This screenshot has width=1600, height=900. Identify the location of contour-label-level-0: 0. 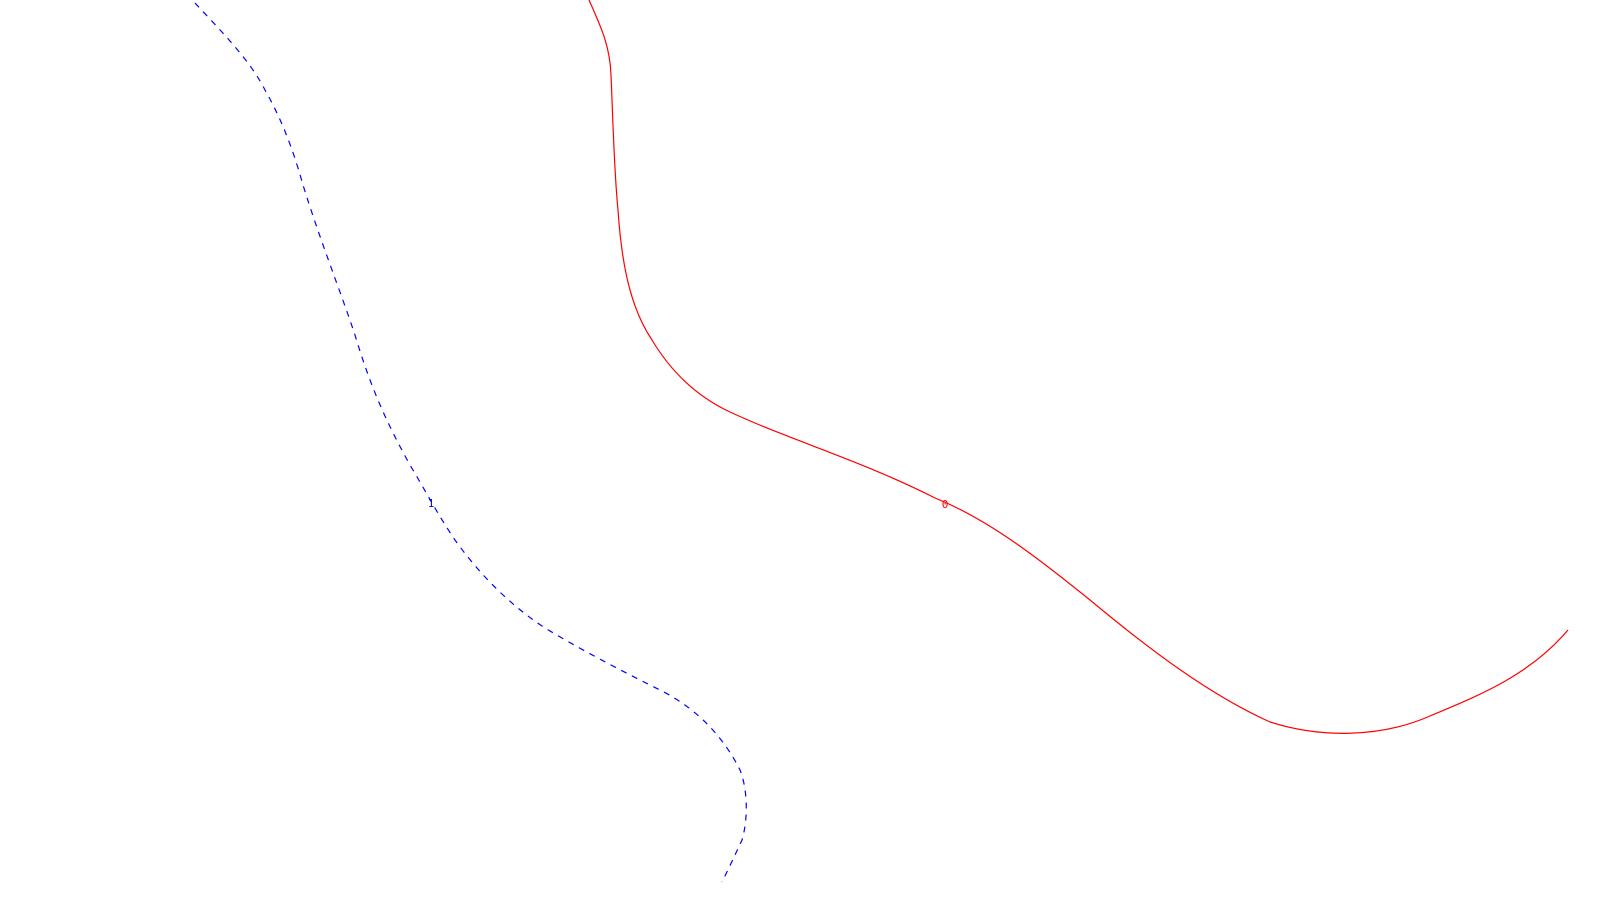
(945, 504).